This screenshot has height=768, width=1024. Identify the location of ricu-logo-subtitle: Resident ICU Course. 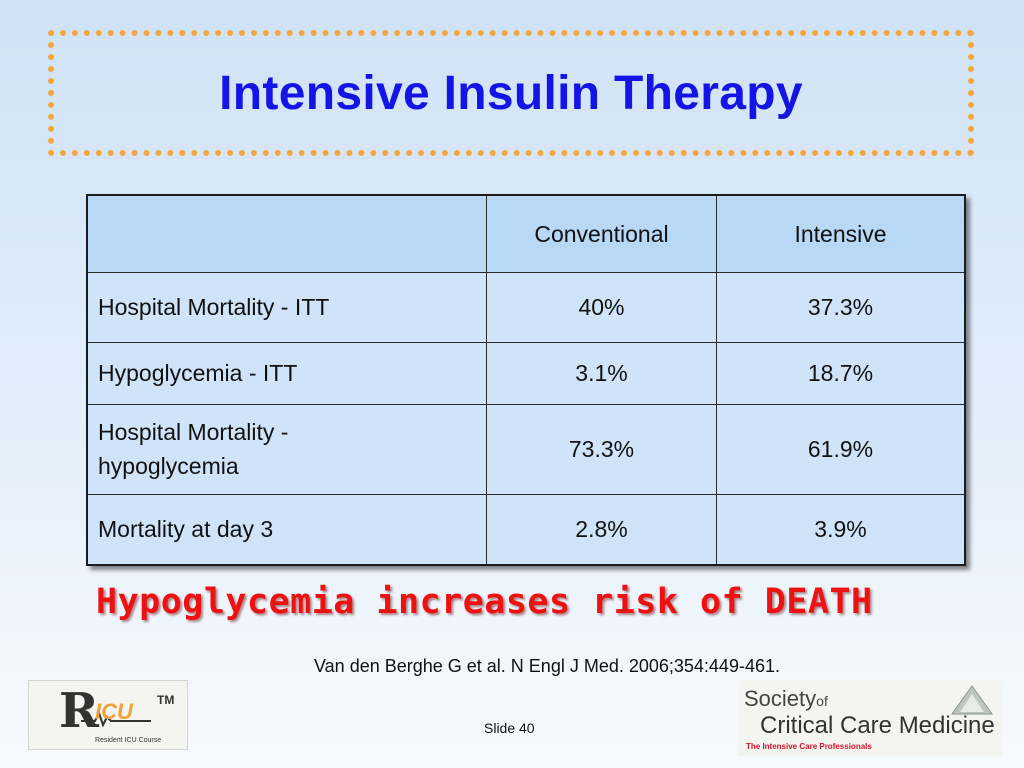
(128, 740).